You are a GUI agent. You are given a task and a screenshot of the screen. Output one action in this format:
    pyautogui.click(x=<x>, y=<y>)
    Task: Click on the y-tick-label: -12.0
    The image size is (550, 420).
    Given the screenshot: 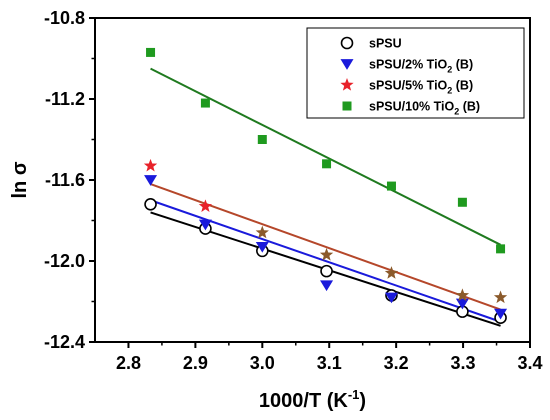 What is the action you would take?
    pyautogui.click(x=64, y=261)
    